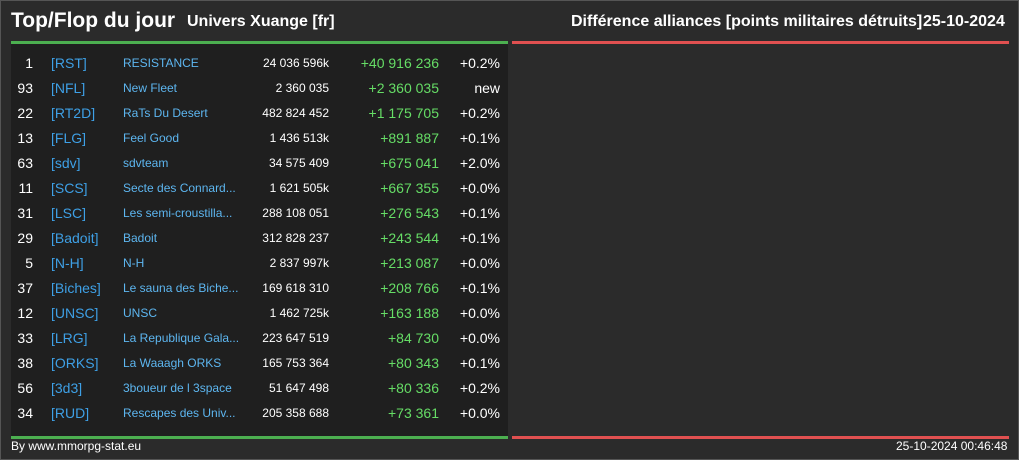 This screenshot has height=460, width=1019. I want to click on rank-number: 56, so click(25, 388).